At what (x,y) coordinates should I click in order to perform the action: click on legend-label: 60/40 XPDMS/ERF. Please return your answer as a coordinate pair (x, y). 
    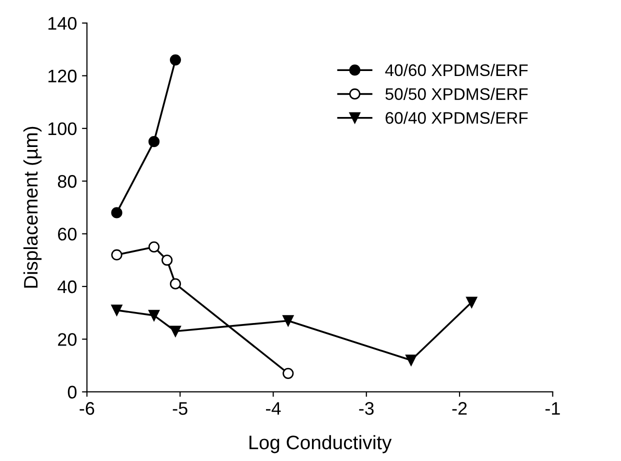
    Looking at the image, I should click on (457, 118).